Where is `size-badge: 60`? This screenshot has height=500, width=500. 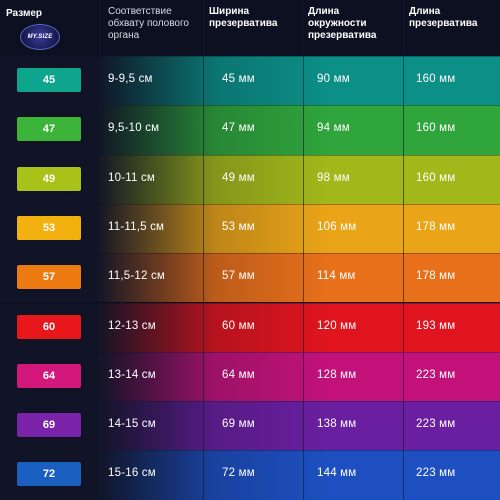 size-badge: 60 is located at coordinates (49, 326).